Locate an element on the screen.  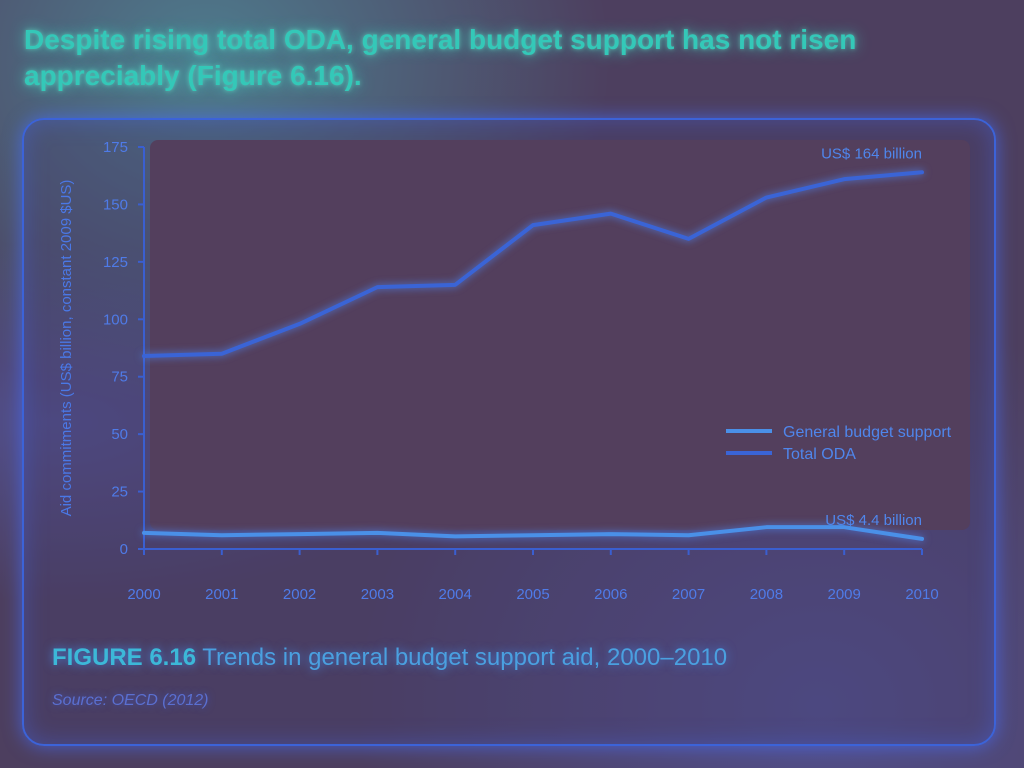
y-tick-label: 75 is located at coordinates (119, 377).